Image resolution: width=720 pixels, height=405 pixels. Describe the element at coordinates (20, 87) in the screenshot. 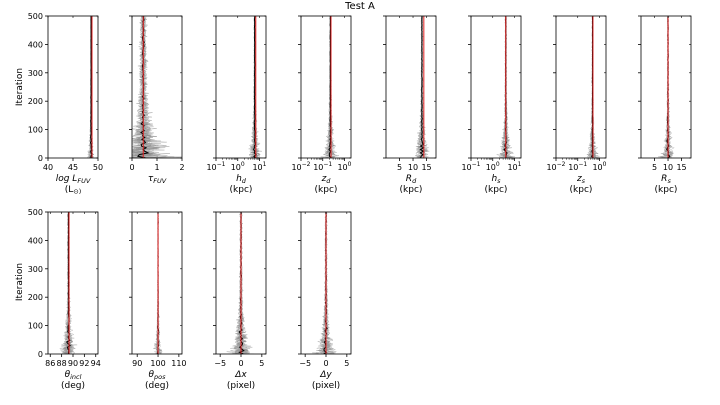

I see `y-axis-label-row1: Iteration` at that location.